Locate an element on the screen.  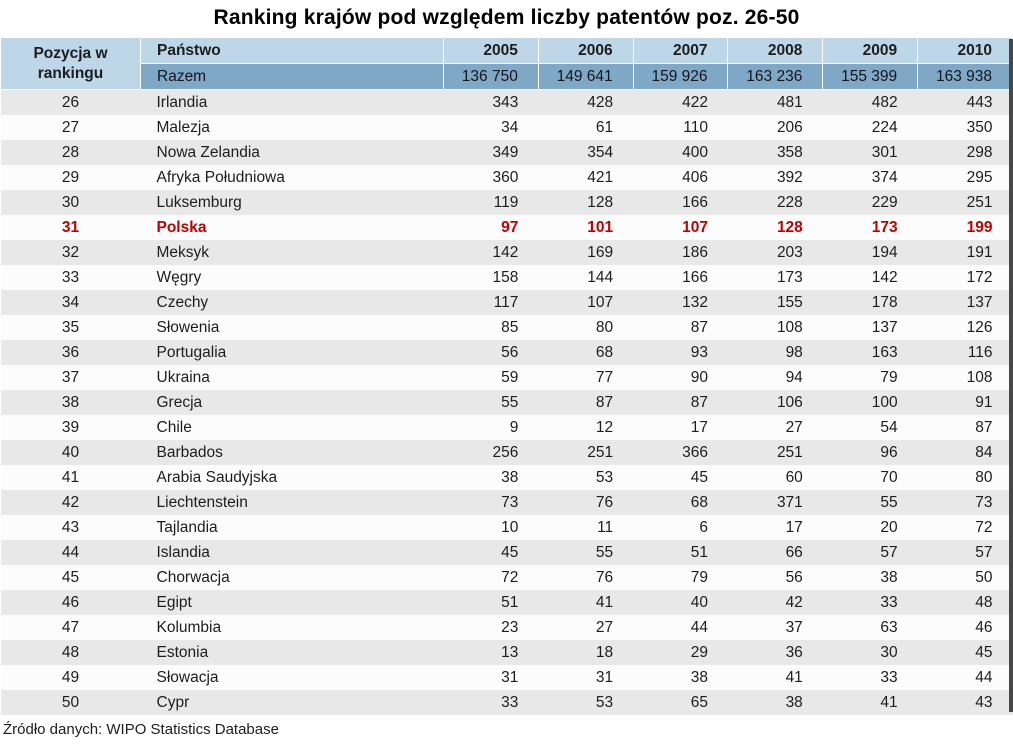
table-row: 30 Luksemburg 119 128 166 228 229 251 is located at coordinates (506, 202).